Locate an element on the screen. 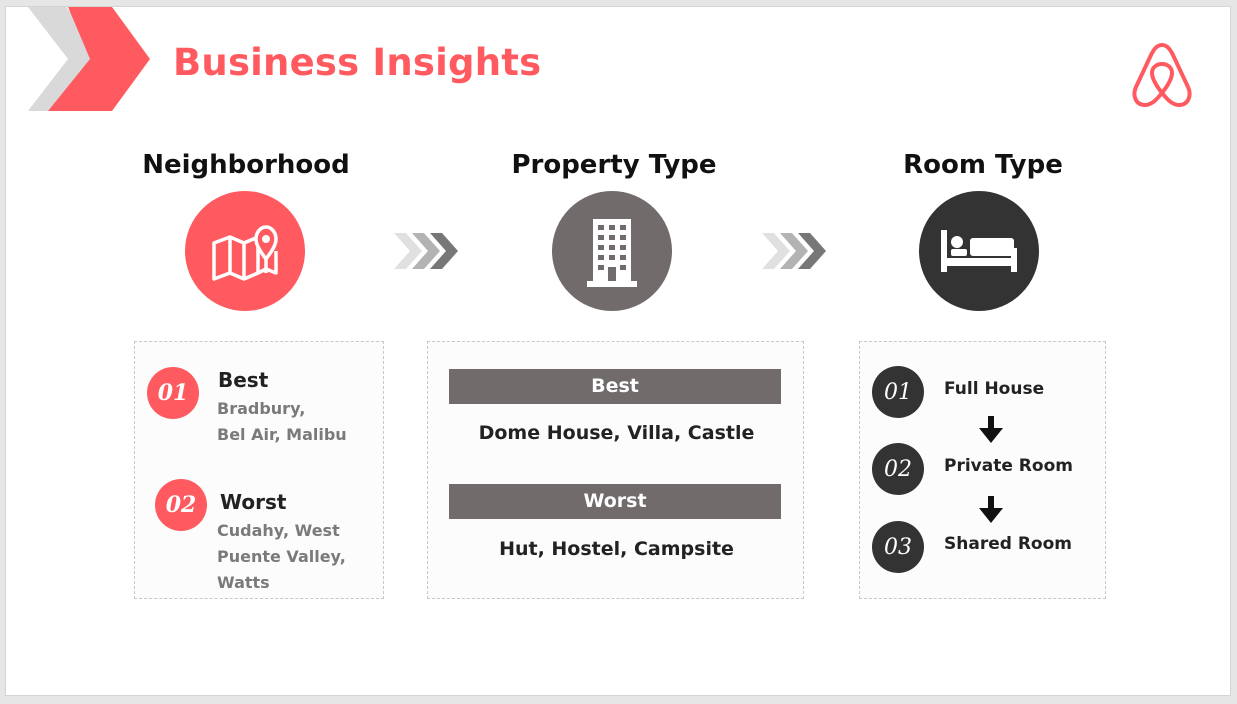  property-best-text: Dome House, Villa, Castle is located at coordinates (616, 433).